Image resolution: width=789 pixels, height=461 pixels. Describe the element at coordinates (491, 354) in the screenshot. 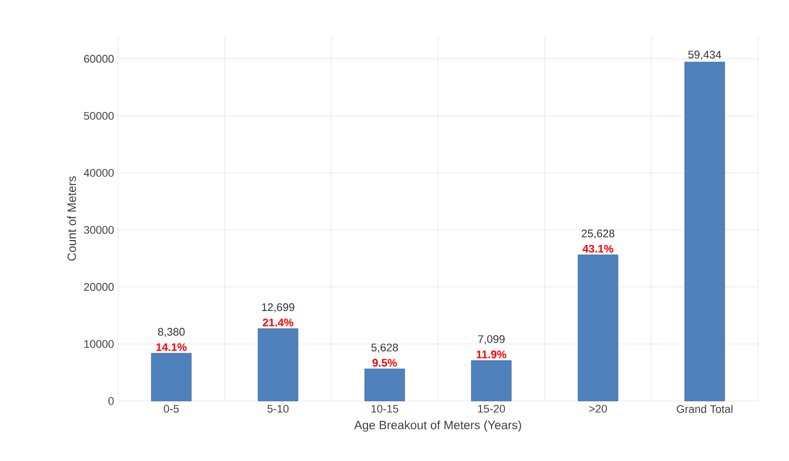

I see `annotation: 11.9%` at that location.